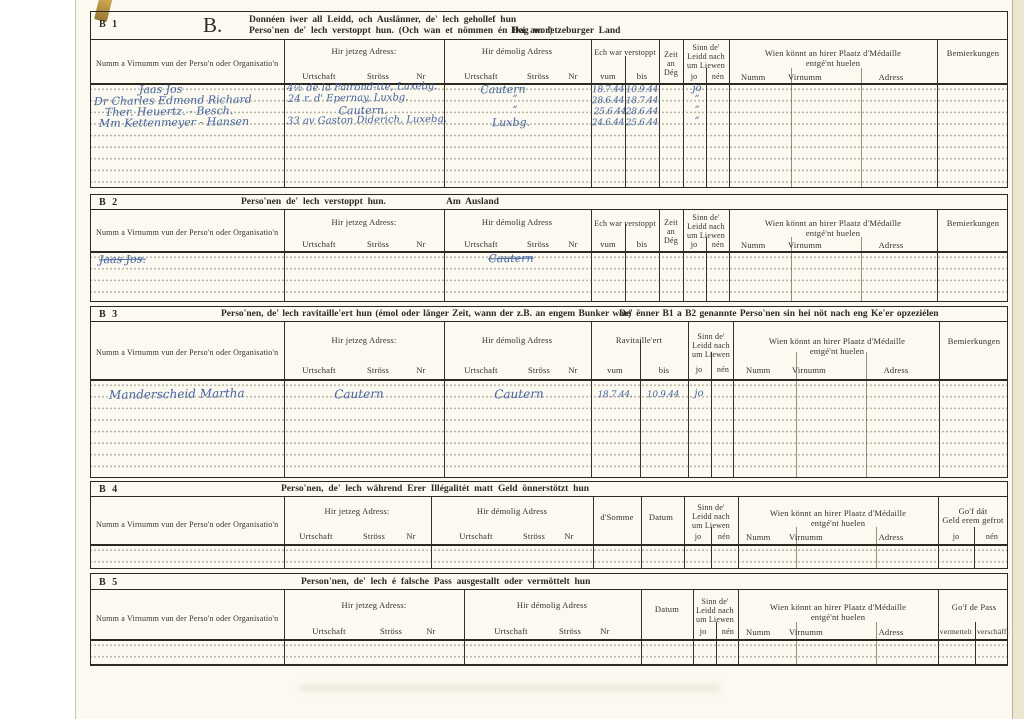 The width and height of the screenshot is (1024, 719). What do you see at coordinates (973, 223) in the screenshot?
I see `b2-col-bemierkungen: Bemierkungen` at bounding box center [973, 223].